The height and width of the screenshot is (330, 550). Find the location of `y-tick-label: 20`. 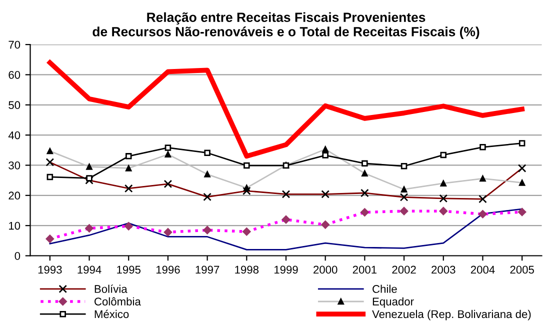

y-tick-label: 20 is located at coordinates (14, 196).